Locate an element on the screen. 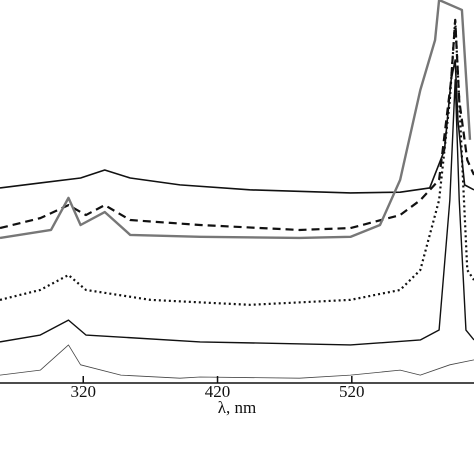  x-axis-label: λ, nm is located at coordinates (237, 407).